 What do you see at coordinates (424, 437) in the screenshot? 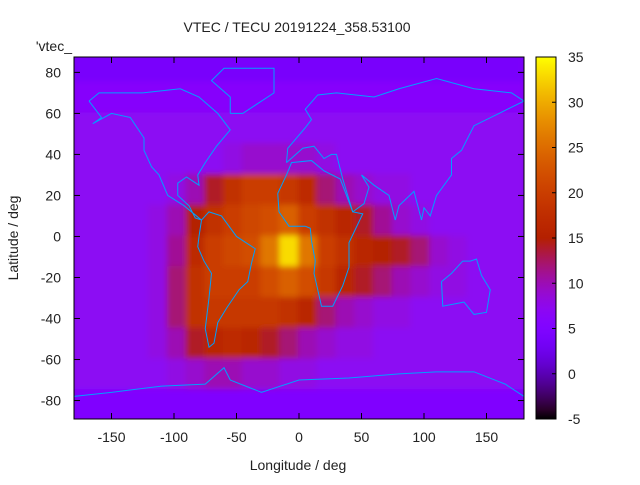
I see `x-tick-label: 100` at bounding box center [424, 437].